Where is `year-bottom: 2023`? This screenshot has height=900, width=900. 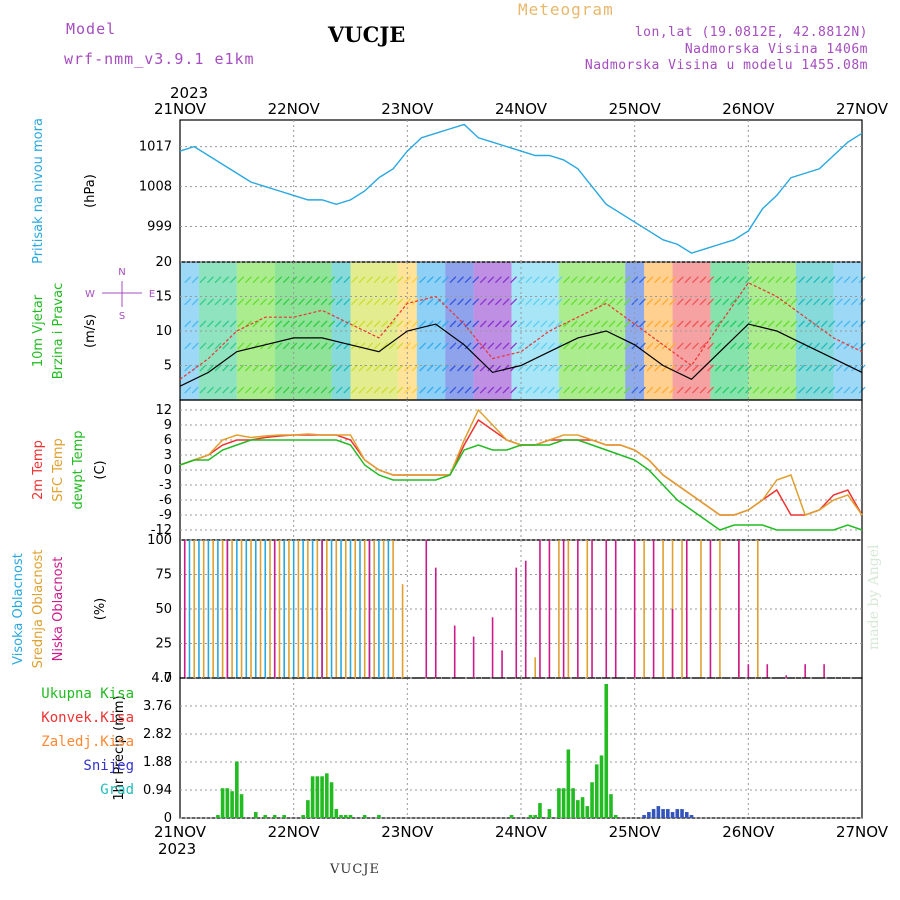
year-bottom: 2023 is located at coordinates (177, 849).